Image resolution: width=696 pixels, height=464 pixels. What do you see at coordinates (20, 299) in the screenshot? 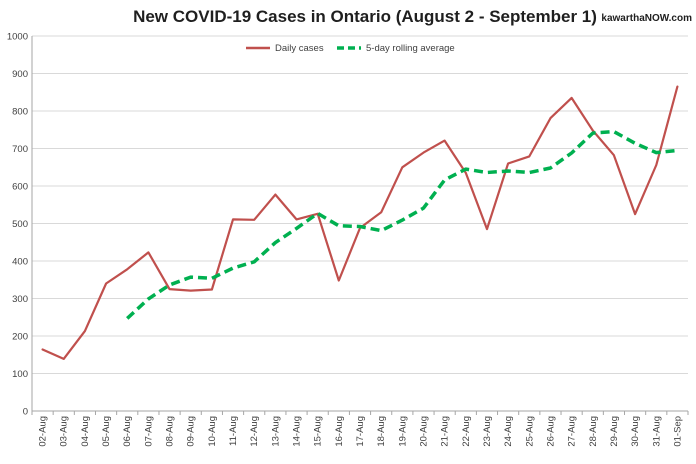
I see `y-tick-label: 300` at bounding box center [20, 299].